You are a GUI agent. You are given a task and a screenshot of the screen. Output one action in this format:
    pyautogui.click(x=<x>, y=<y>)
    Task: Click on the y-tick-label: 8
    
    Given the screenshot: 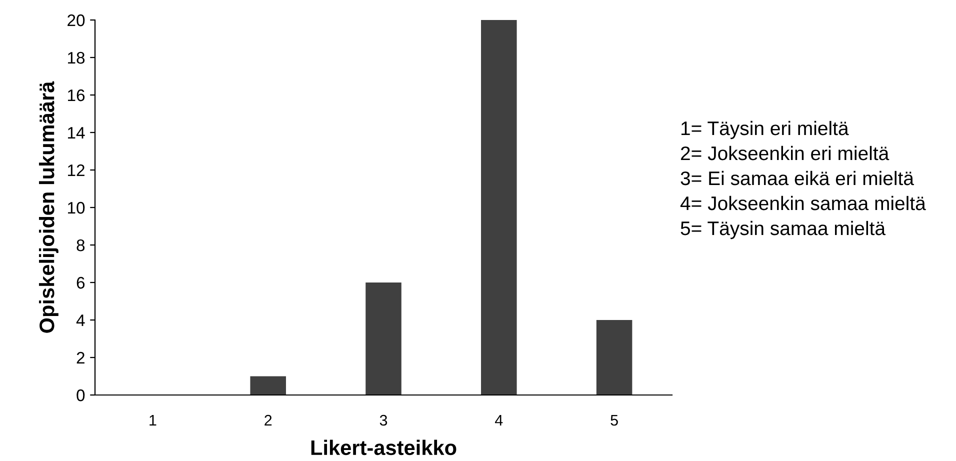 What is the action you would take?
    pyautogui.click(x=80, y=245)
    